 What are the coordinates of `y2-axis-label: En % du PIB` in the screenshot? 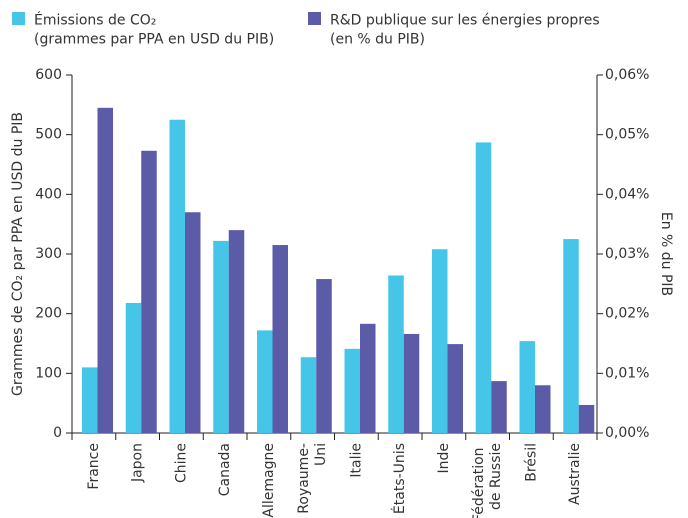 It's located at (666, 254).